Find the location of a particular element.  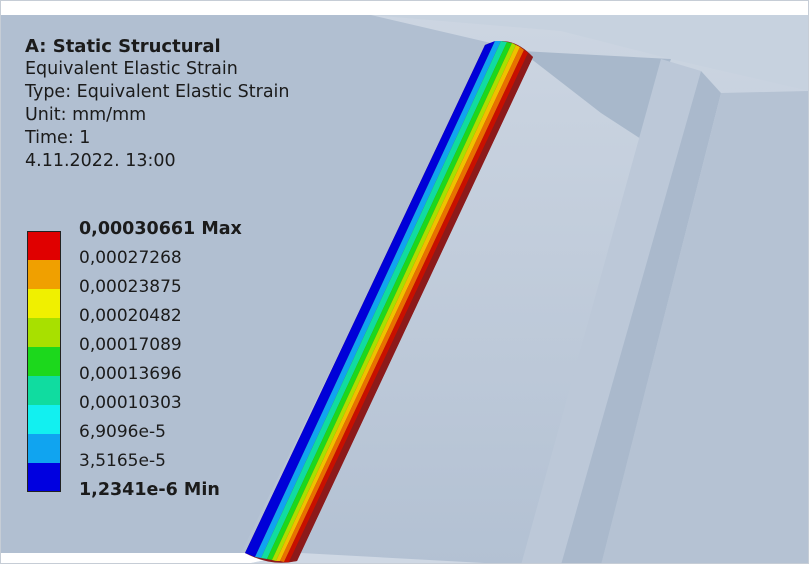

legend-label: 0,00010303 is located at coordinates (130, 403).